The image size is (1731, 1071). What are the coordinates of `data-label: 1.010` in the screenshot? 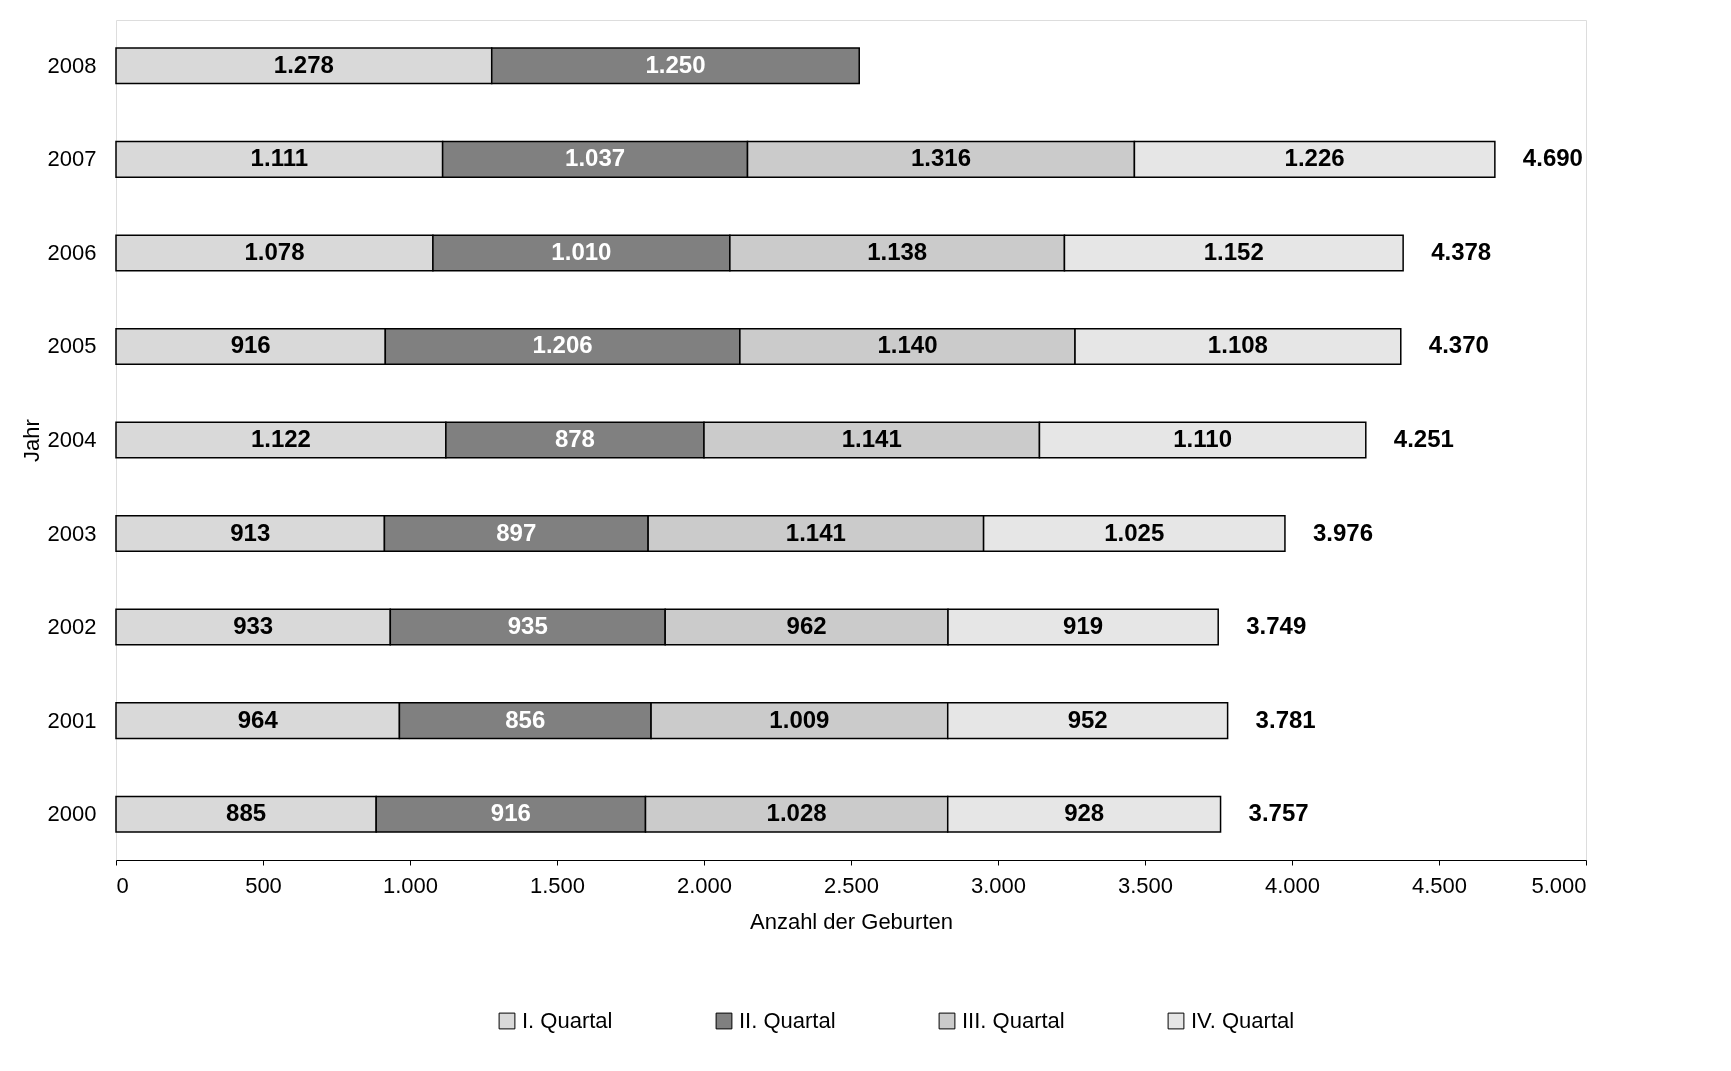 It's located at (581, 251).